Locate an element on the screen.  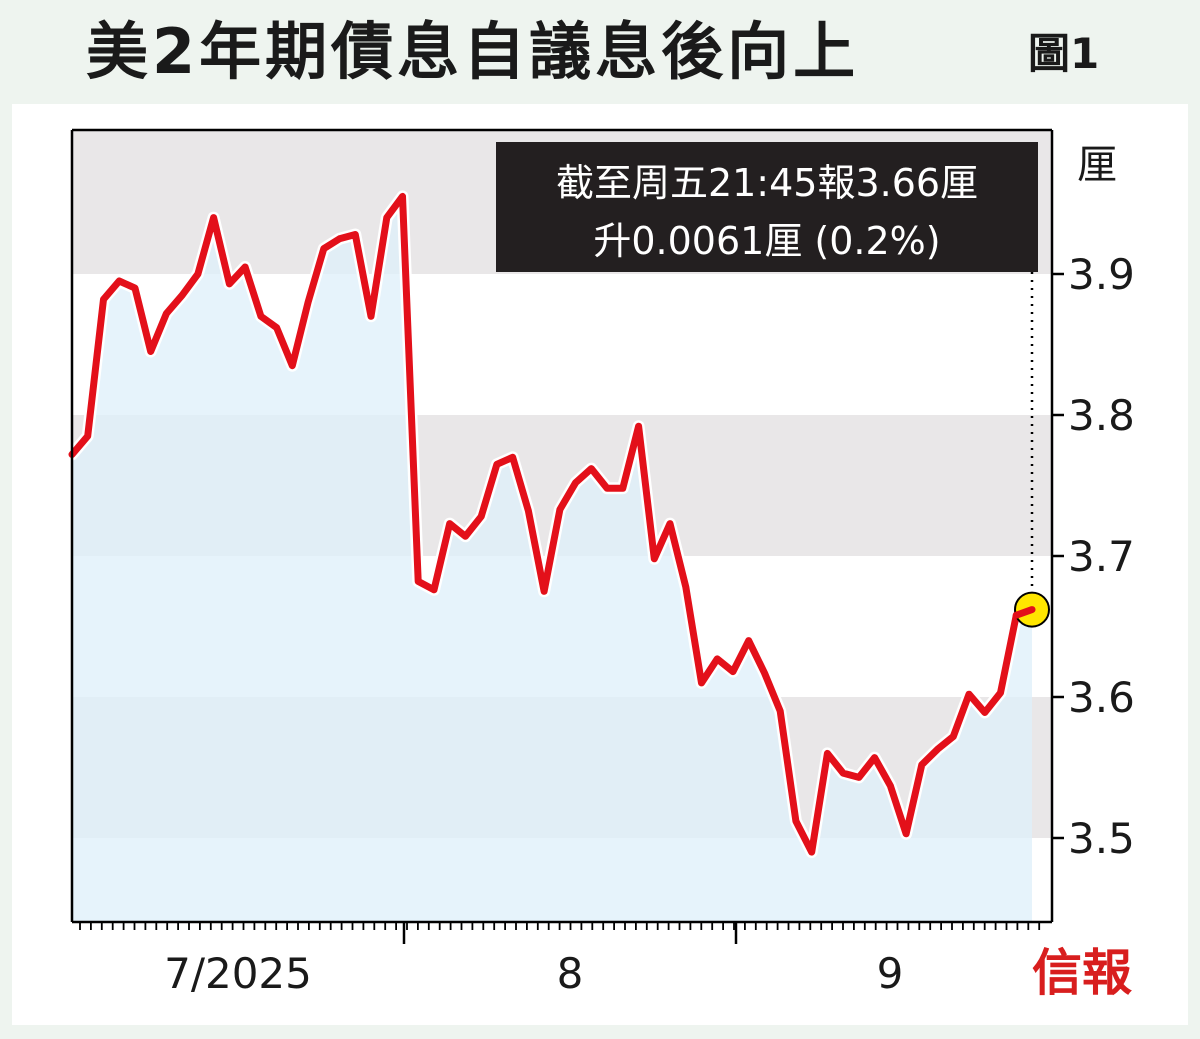
x-tick-label: 7/2025 is located at coordinates (238, 973).